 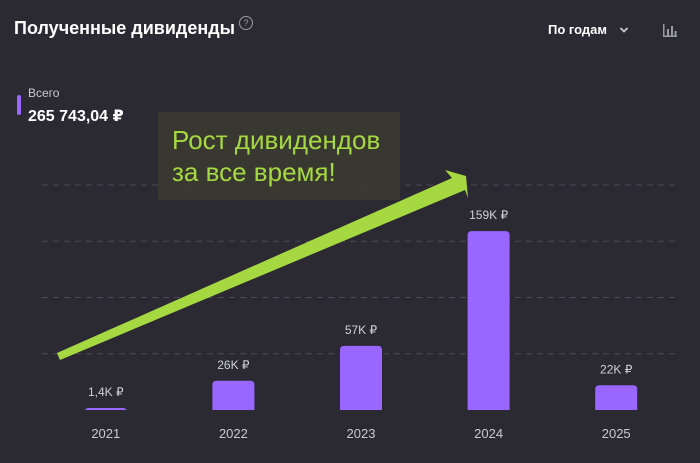 What do you see at coordinates (106, 392) in the screenshot?
I see `bar-value-label: 1,4K ₽` at bounding box center [106, 392].